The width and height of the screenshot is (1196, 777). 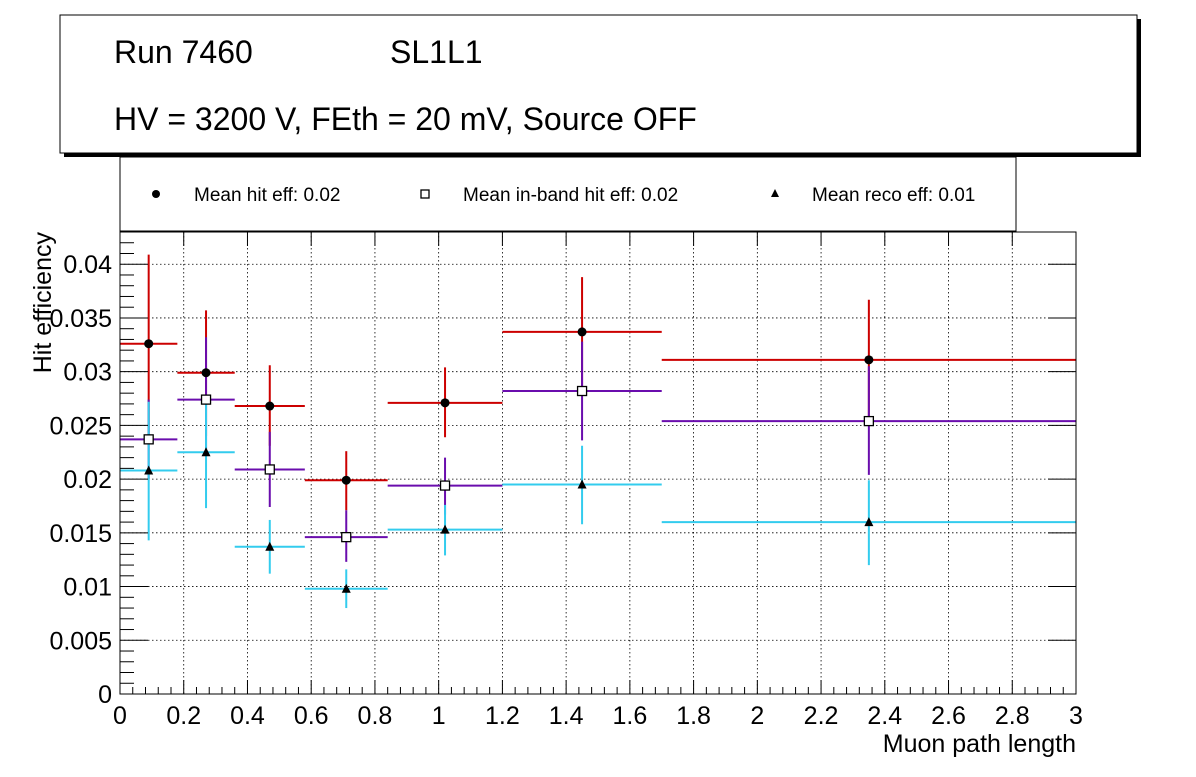 What do you see at coordinates (436, 52) in the screenshot?
I see `layer-label: SL1L1` at bounding box center [436, 52].